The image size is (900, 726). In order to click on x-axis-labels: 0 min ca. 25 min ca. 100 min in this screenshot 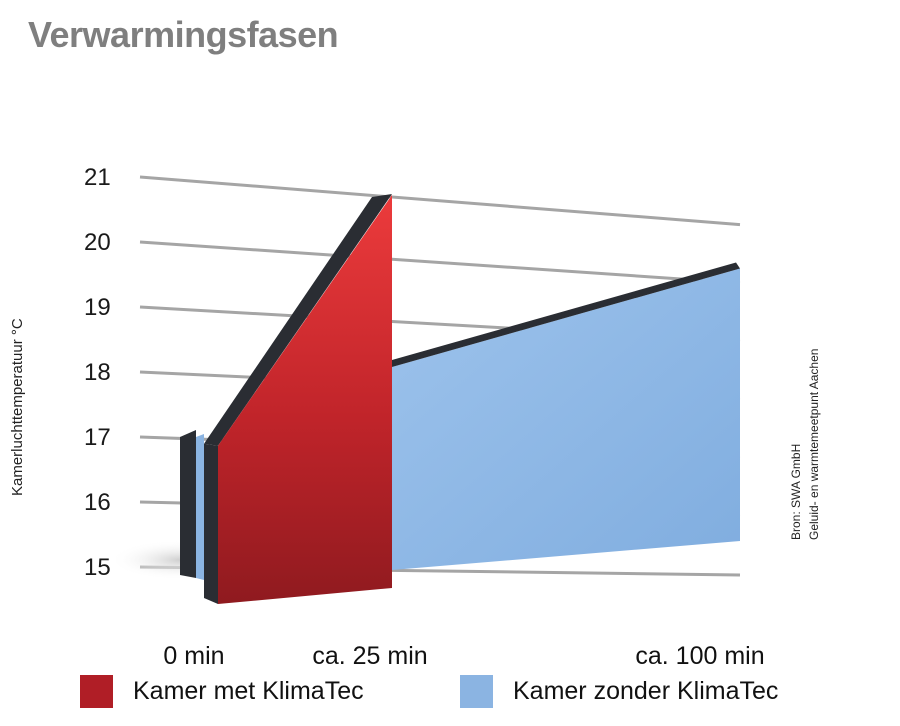, I will do `click(463, 656)`.